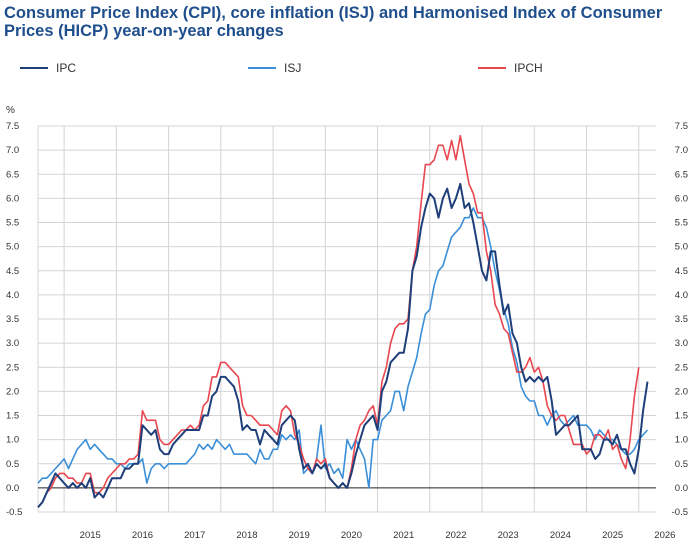  Describe the element at coordinates (90, 535) in the screenshot. I see `x-tick-label: 2015` at that location.